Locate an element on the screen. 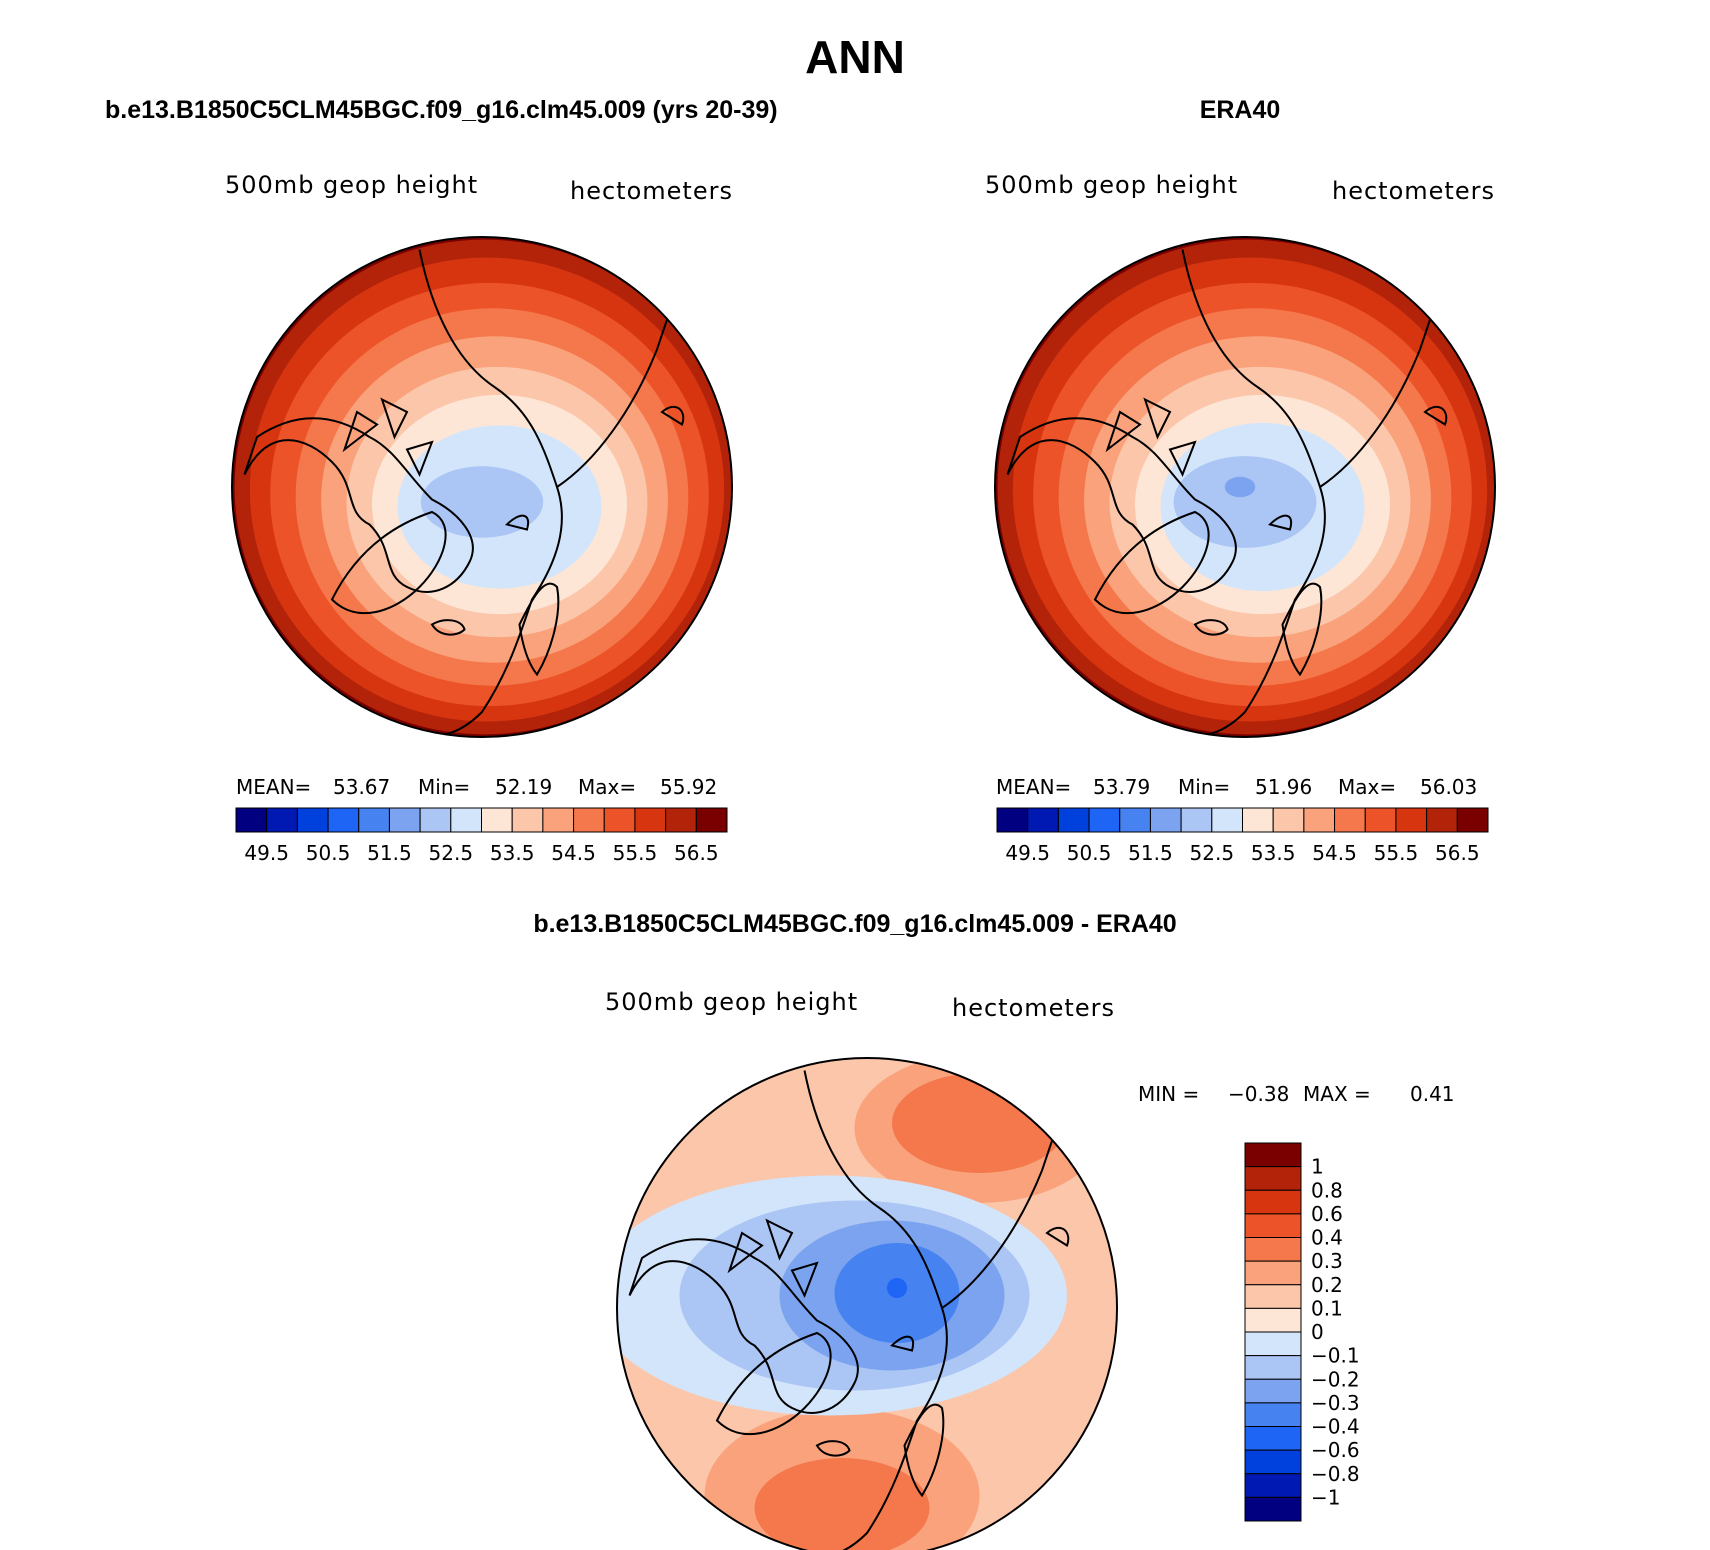 The image size is (1710, 1550). cb-diff-tick-9: −0.2 is located at coordinates (1335, 1379).